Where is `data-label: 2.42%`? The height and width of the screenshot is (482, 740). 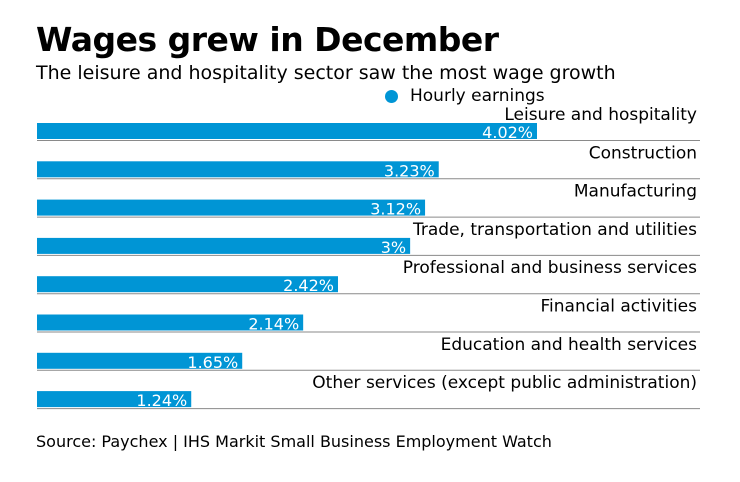 data-label: 2.42% is located at coordinates (308, 285).